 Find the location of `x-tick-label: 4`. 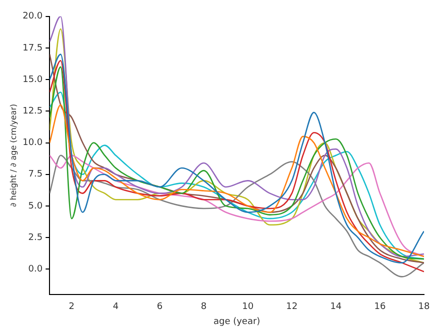

x-tick-label: 4 is located at coordinates (115, 307).